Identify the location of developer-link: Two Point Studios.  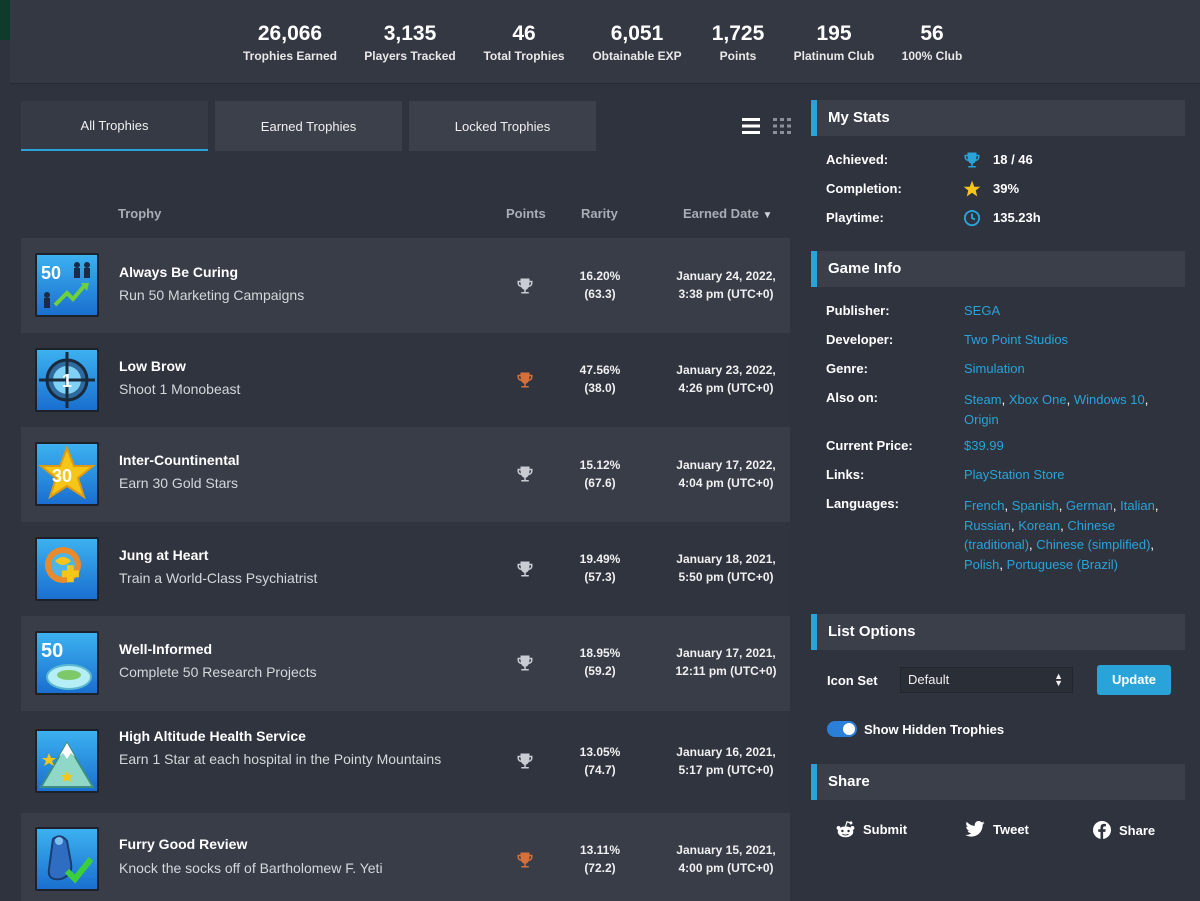
(1016, 339).